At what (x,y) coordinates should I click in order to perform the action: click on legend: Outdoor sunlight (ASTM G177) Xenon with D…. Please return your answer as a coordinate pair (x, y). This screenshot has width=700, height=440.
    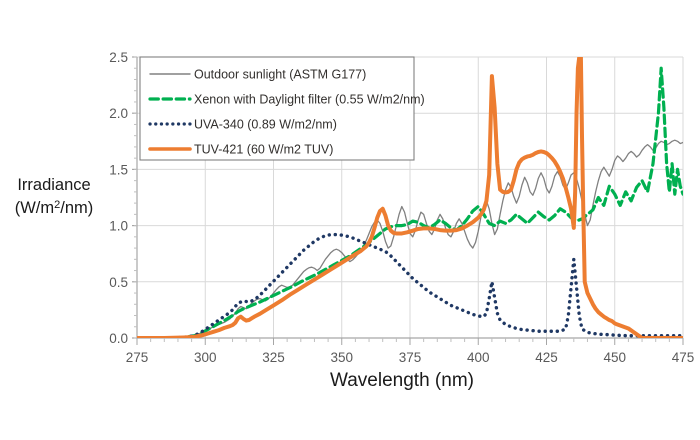
    Looking at the image, I should click on (282, 108).